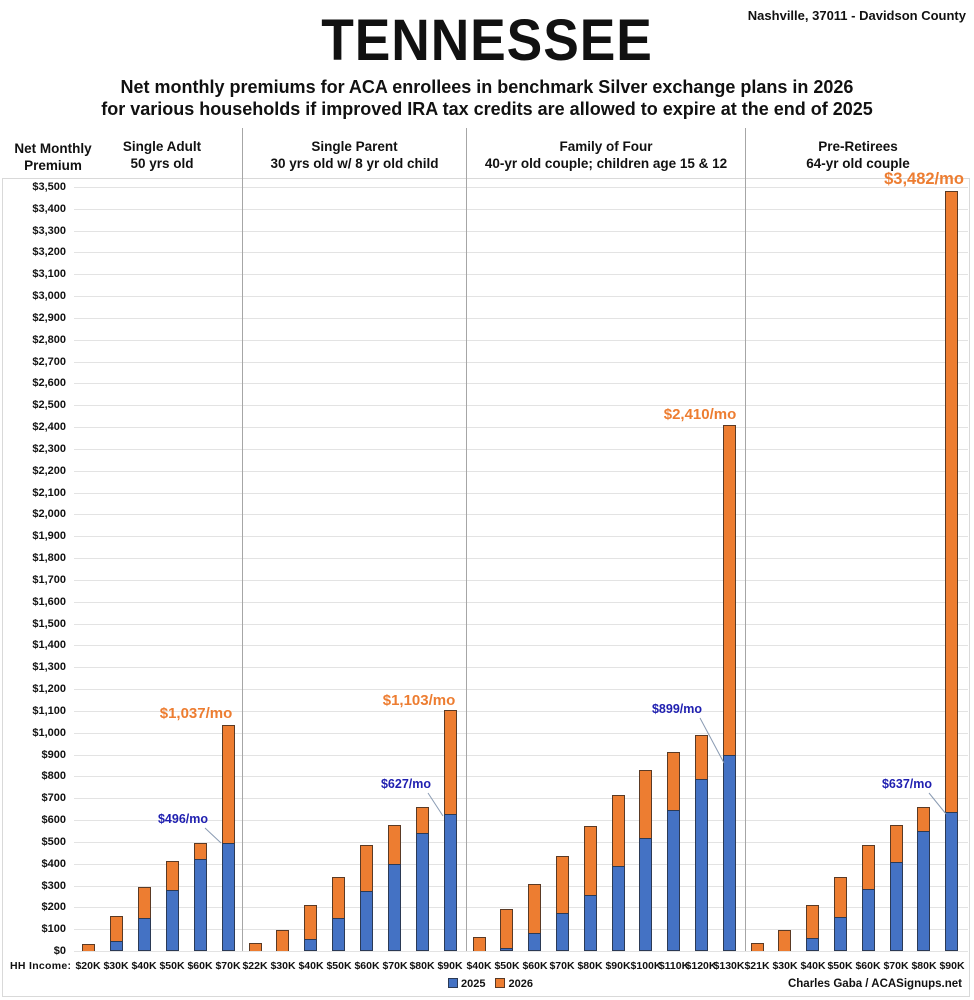 The height and width of the screenshot is (1000, 974). What do you see at coordinates (41, 966) in the screenshot?
I see `x-axis-title: HH Income:` at bounding box center [41, 966].